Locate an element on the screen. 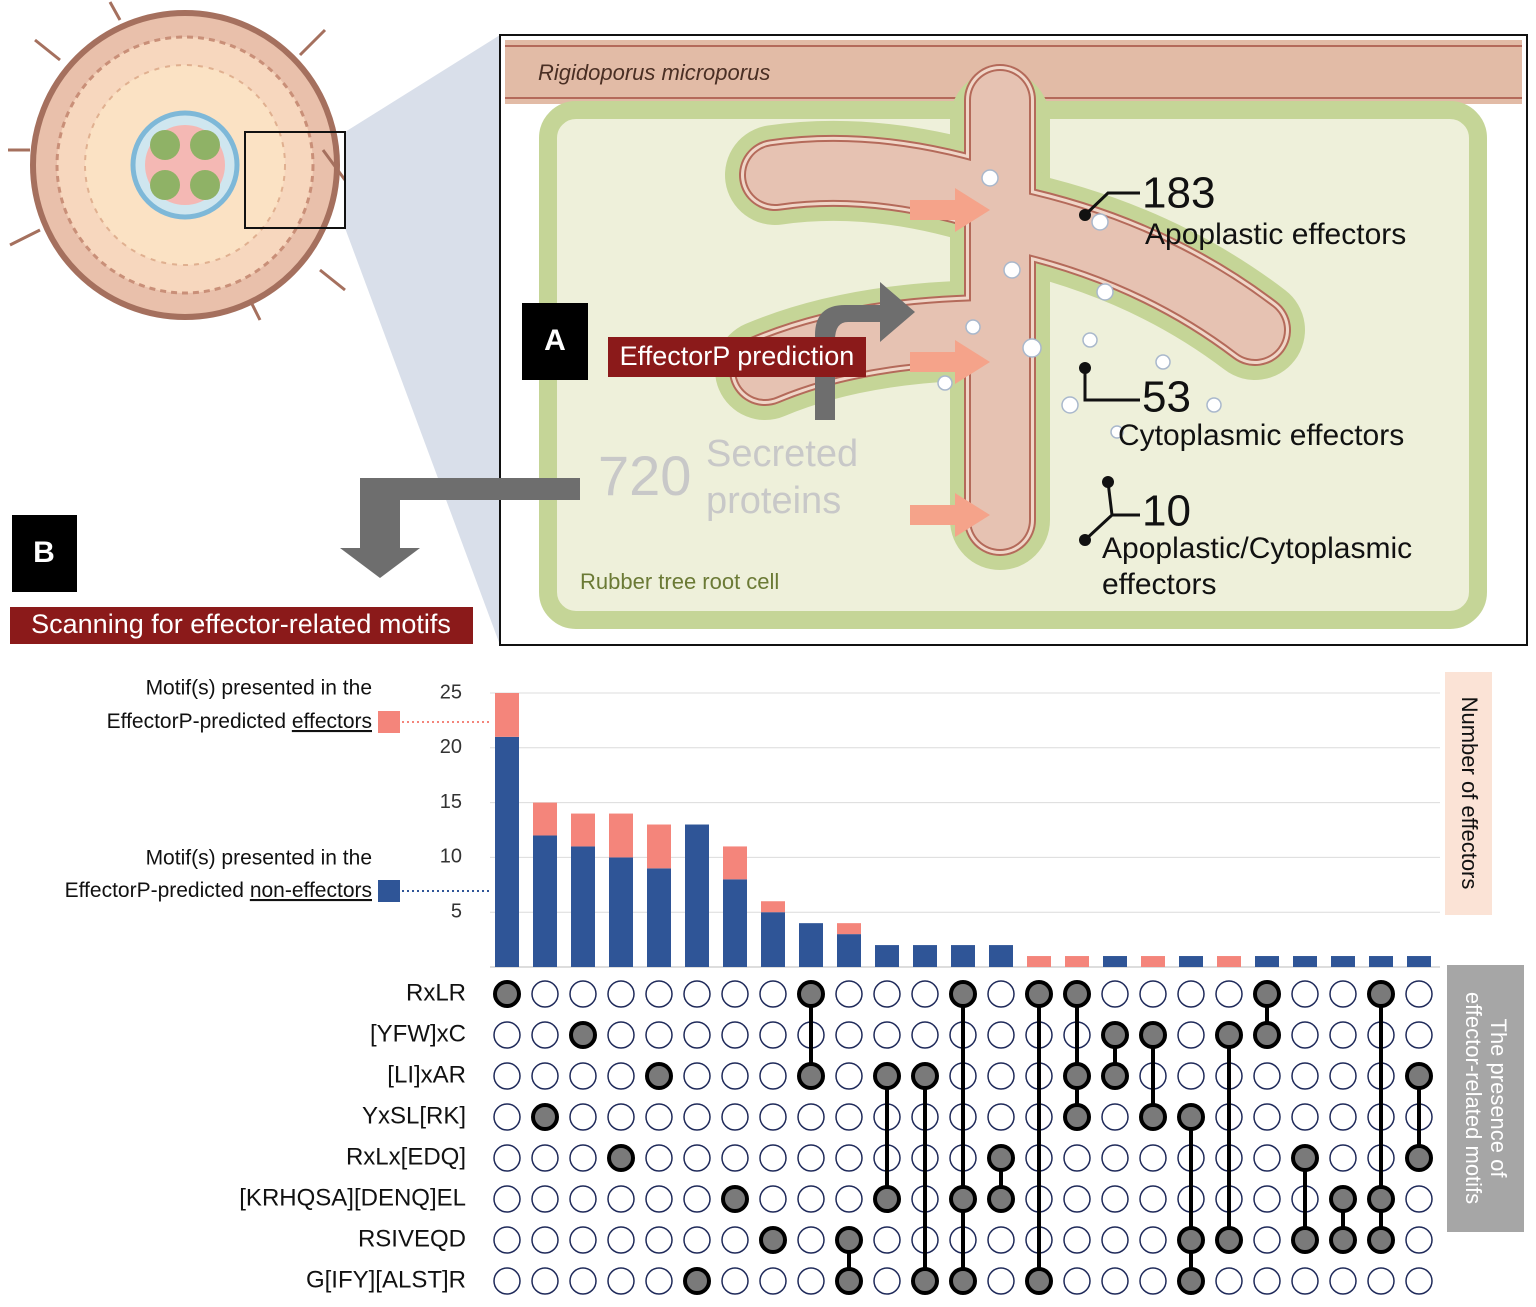 This screenshot has width=1536, height=1307. set-label: [YFW]xC is located at coordinates (418, 1033).